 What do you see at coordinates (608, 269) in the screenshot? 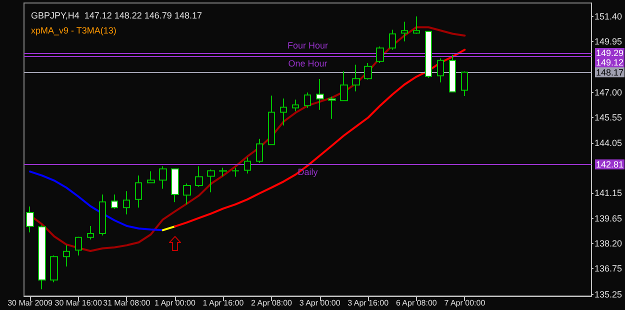
I see `y-tick-label: 136.75` at bounding box center [608, 269].